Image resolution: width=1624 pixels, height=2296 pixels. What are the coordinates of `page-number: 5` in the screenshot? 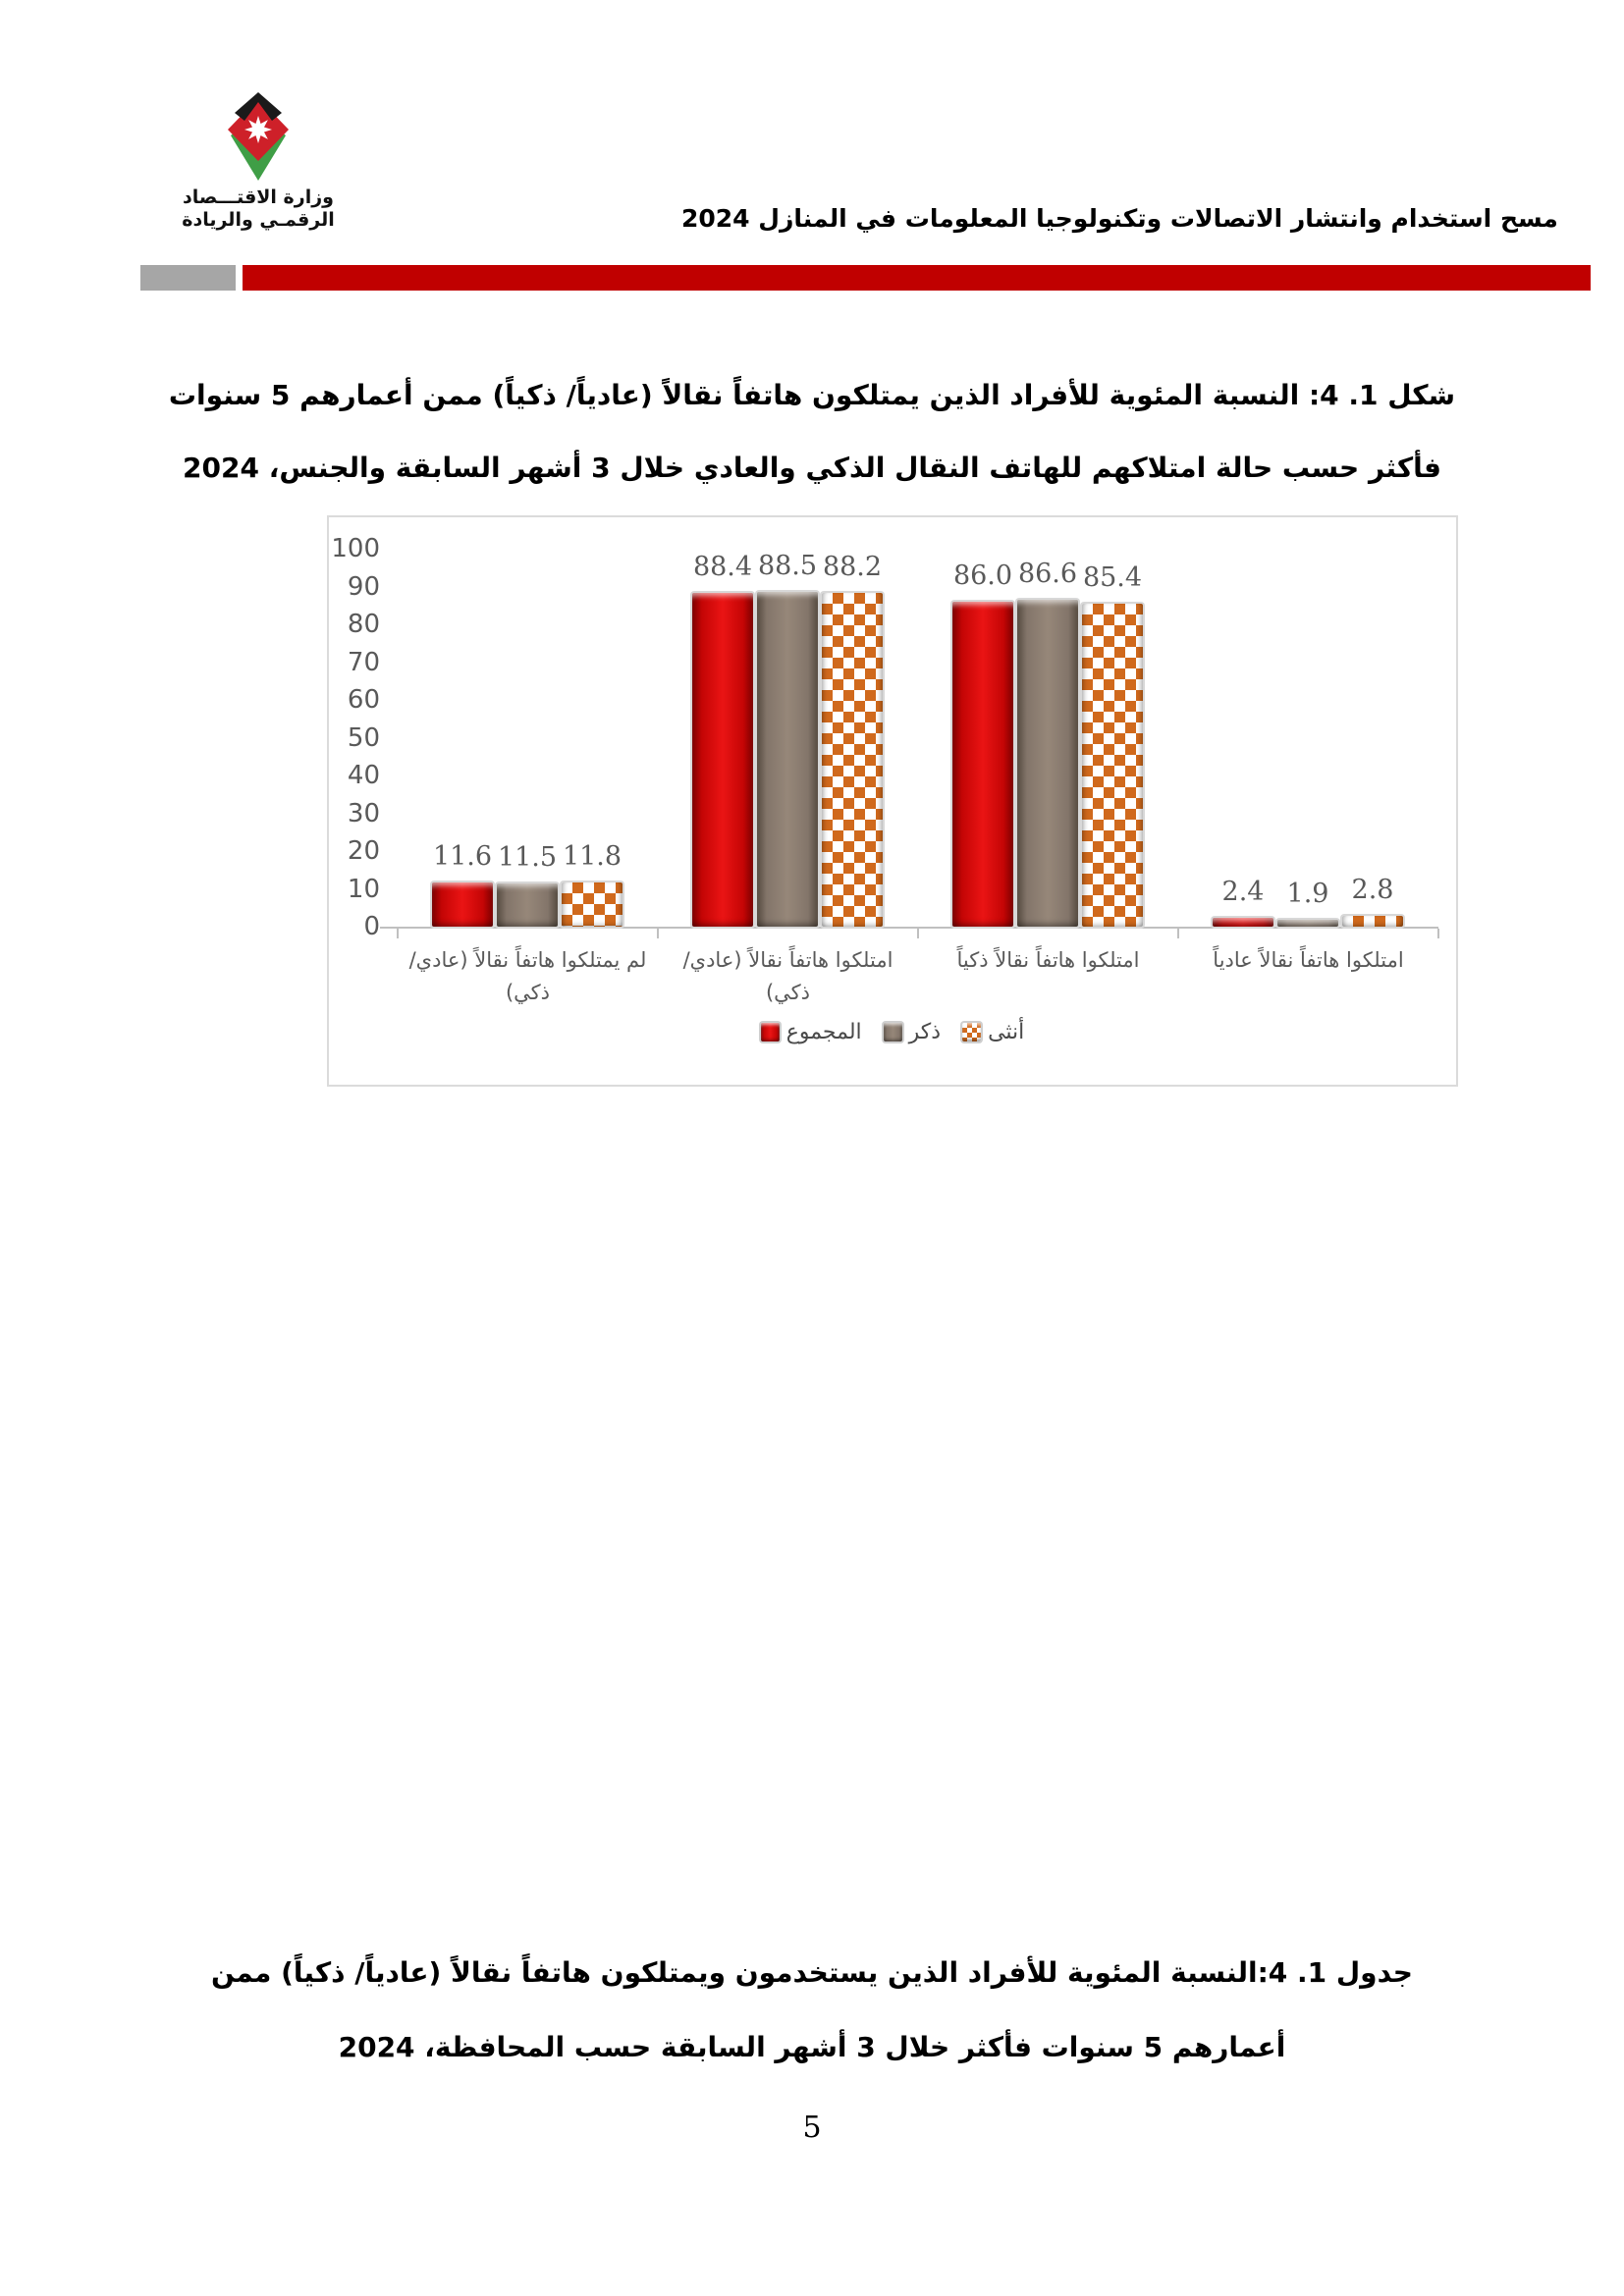 It's located at (812, 2127).